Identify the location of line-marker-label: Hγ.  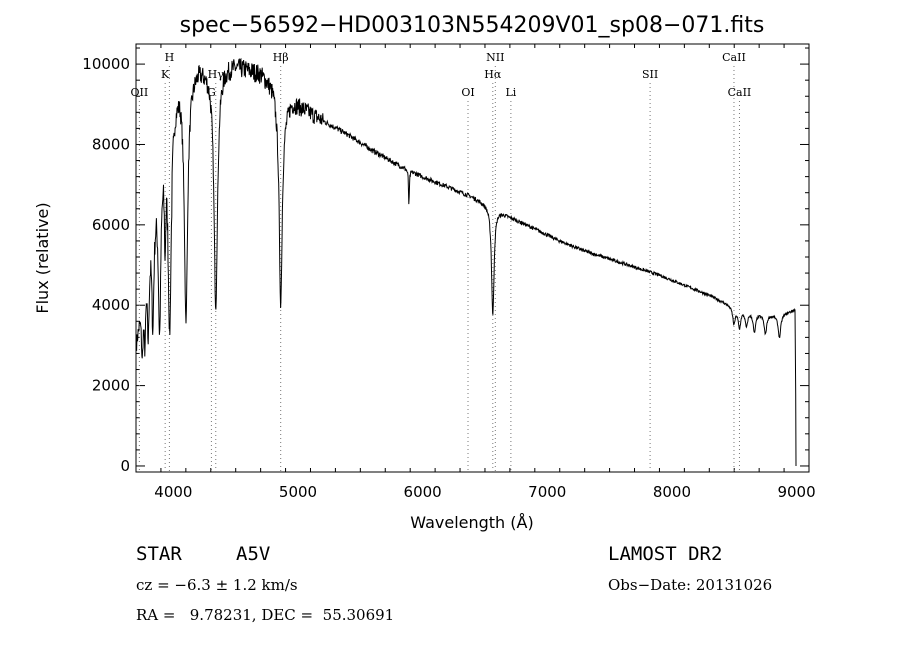
(216, 74).